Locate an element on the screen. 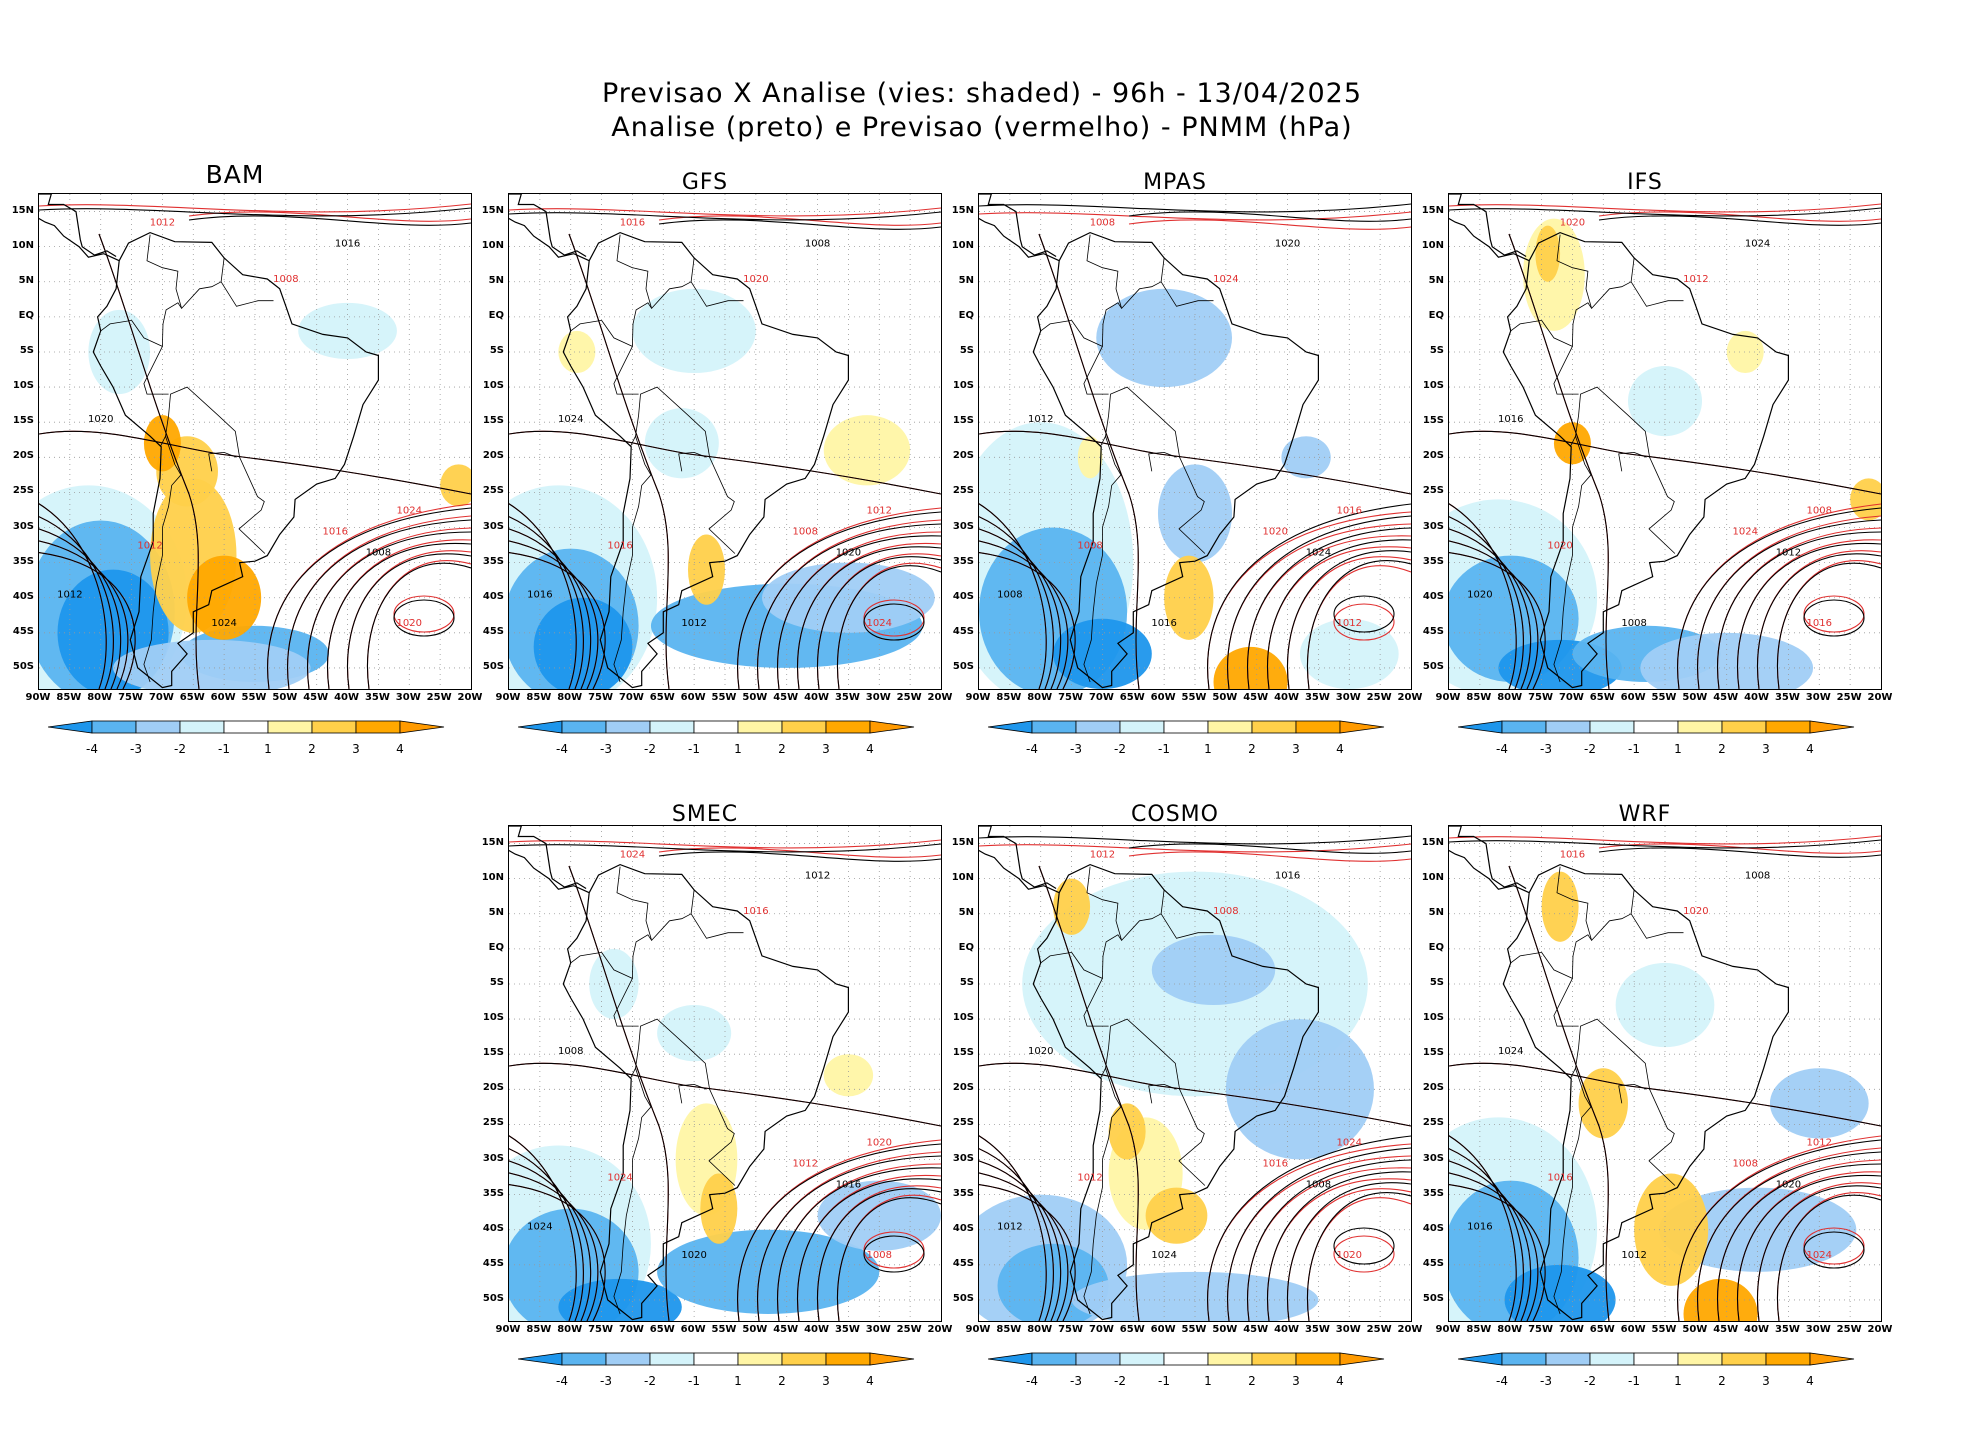 This screenshot has width=1964, height=1436. lat-tick-label: 45S is located at coordinates (1433, 1263).